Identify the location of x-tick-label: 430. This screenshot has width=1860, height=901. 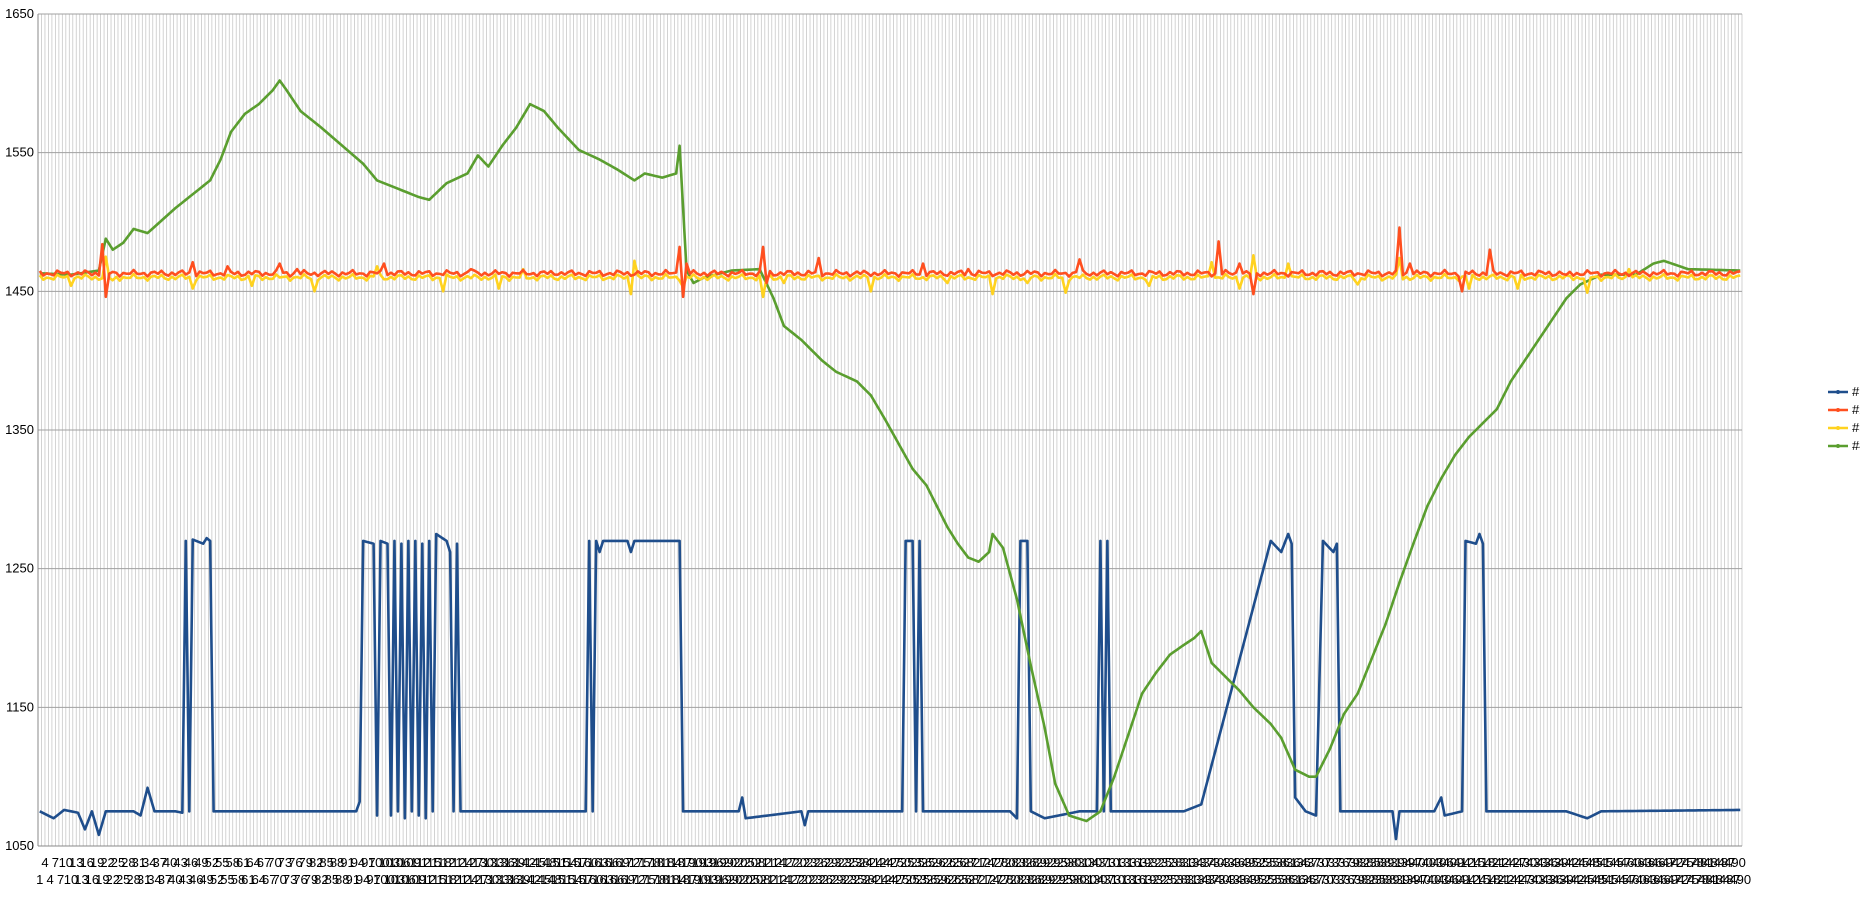
(1527, 862).